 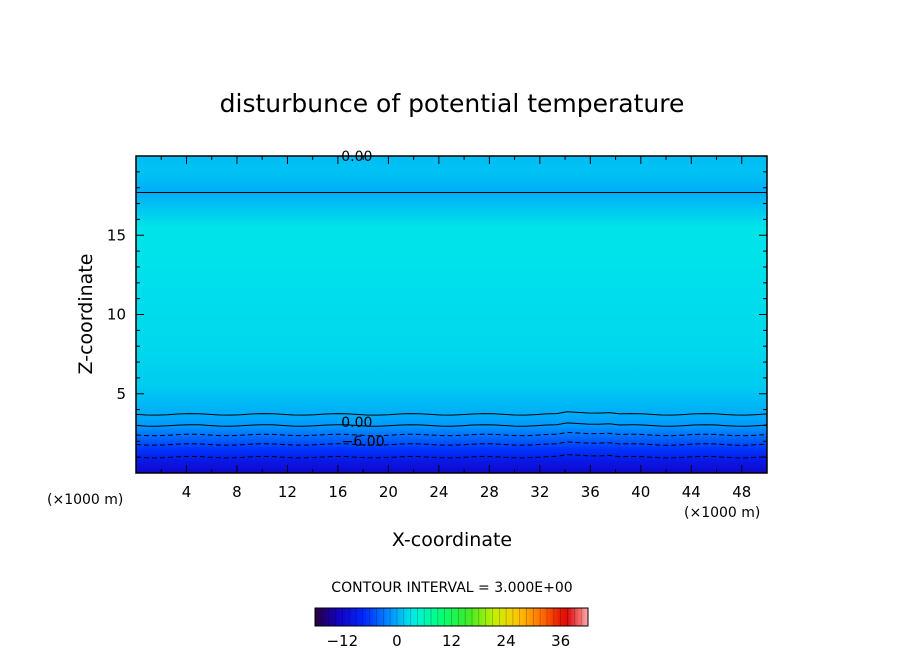 I want to click on contour-labels: 0.00 0.00 −6.00, so click(x=363, y=299).